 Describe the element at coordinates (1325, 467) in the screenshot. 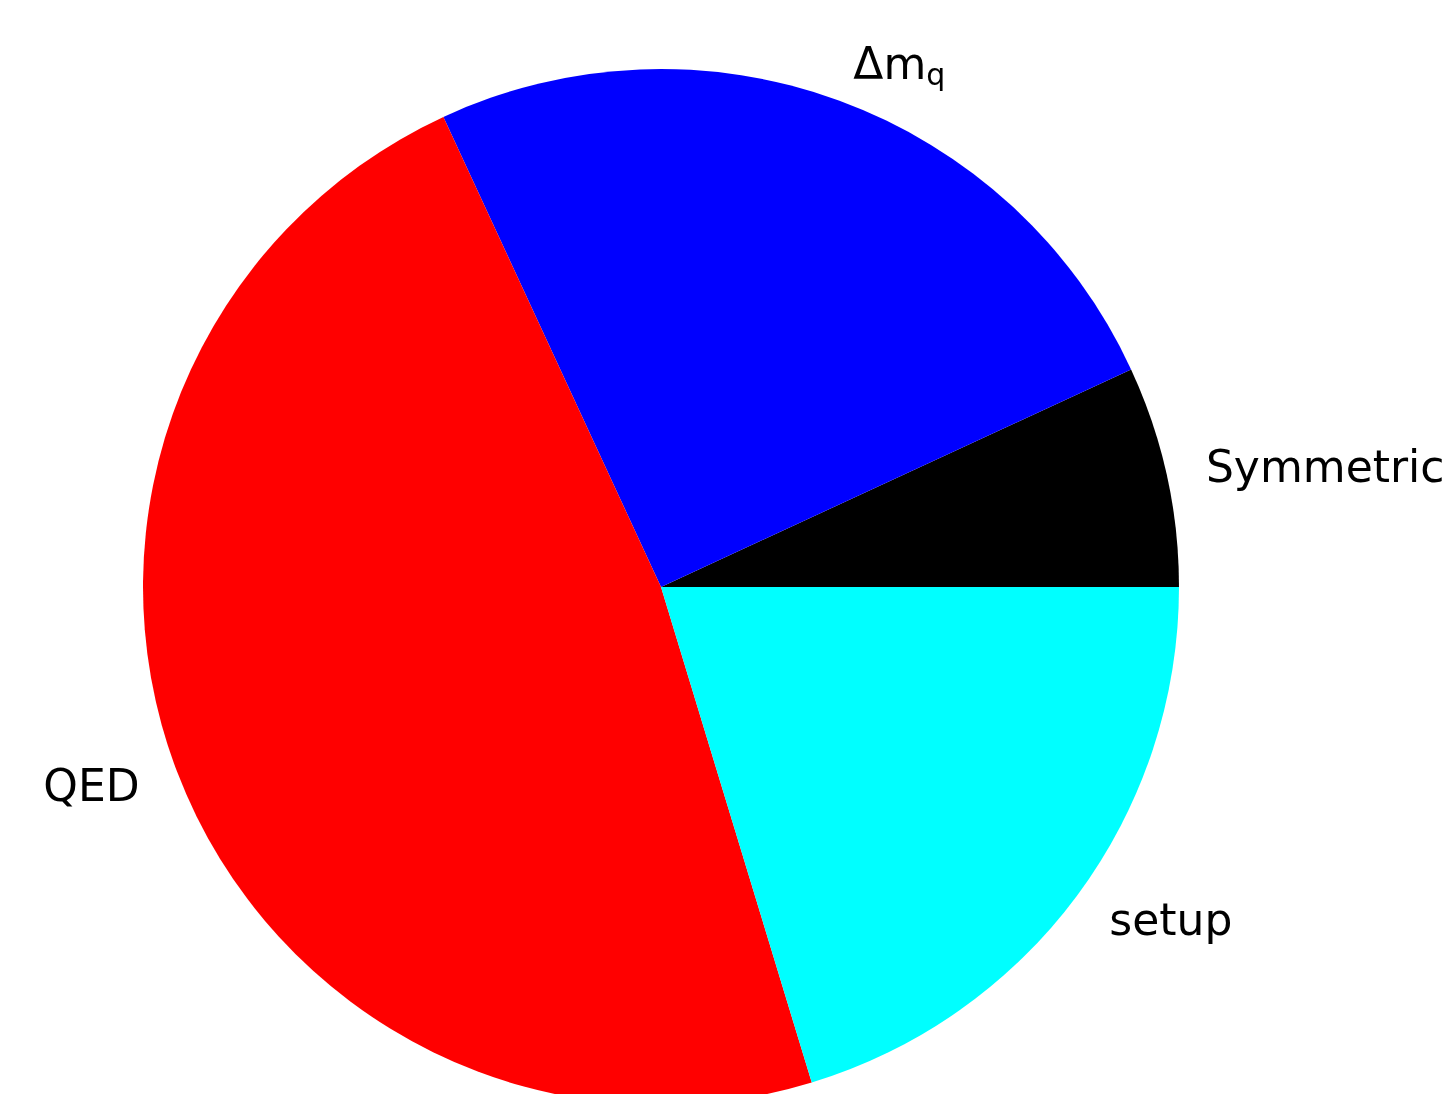

I see `slice-label: Symmetric` at that location.